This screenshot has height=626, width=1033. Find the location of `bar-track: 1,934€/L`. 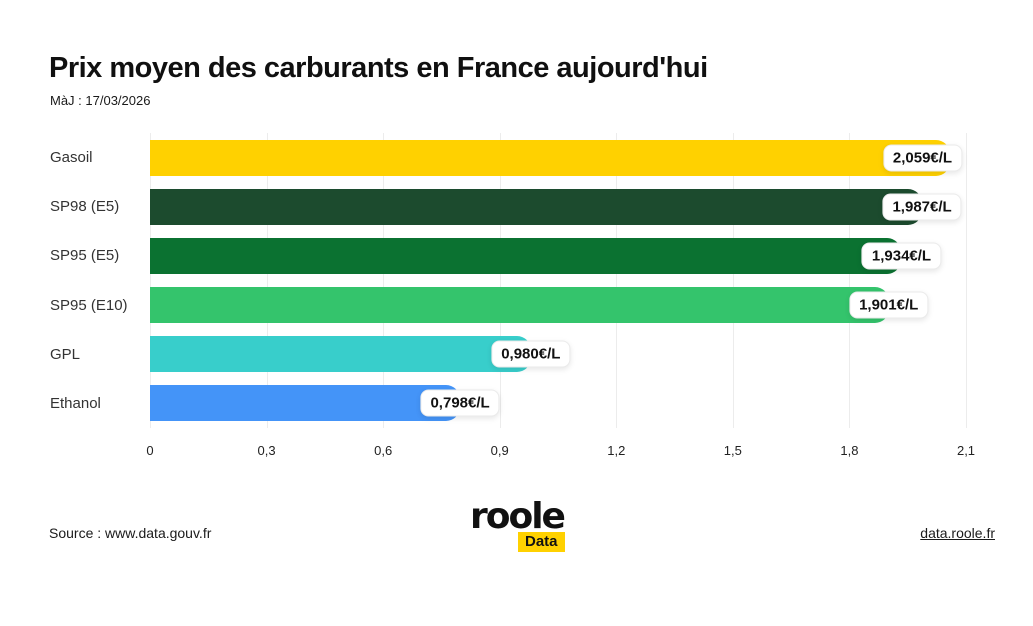

bar-track: 1,934€/L is located at coordinates (558, 255).